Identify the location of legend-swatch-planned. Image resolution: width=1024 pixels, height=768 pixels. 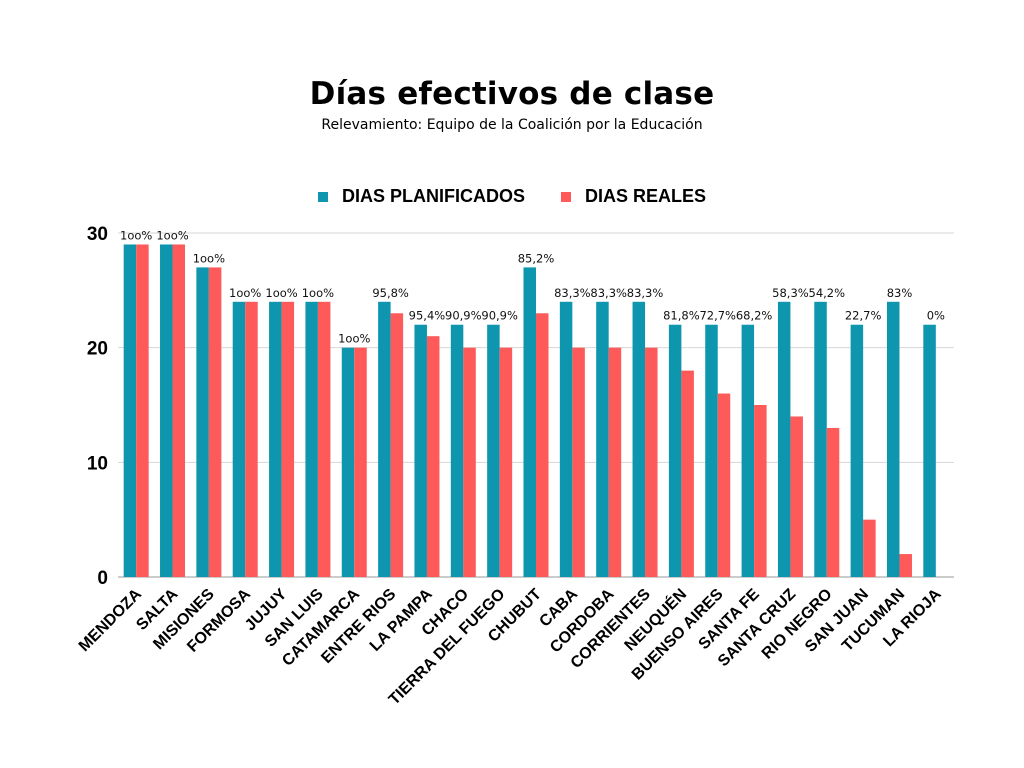
(322, 196).